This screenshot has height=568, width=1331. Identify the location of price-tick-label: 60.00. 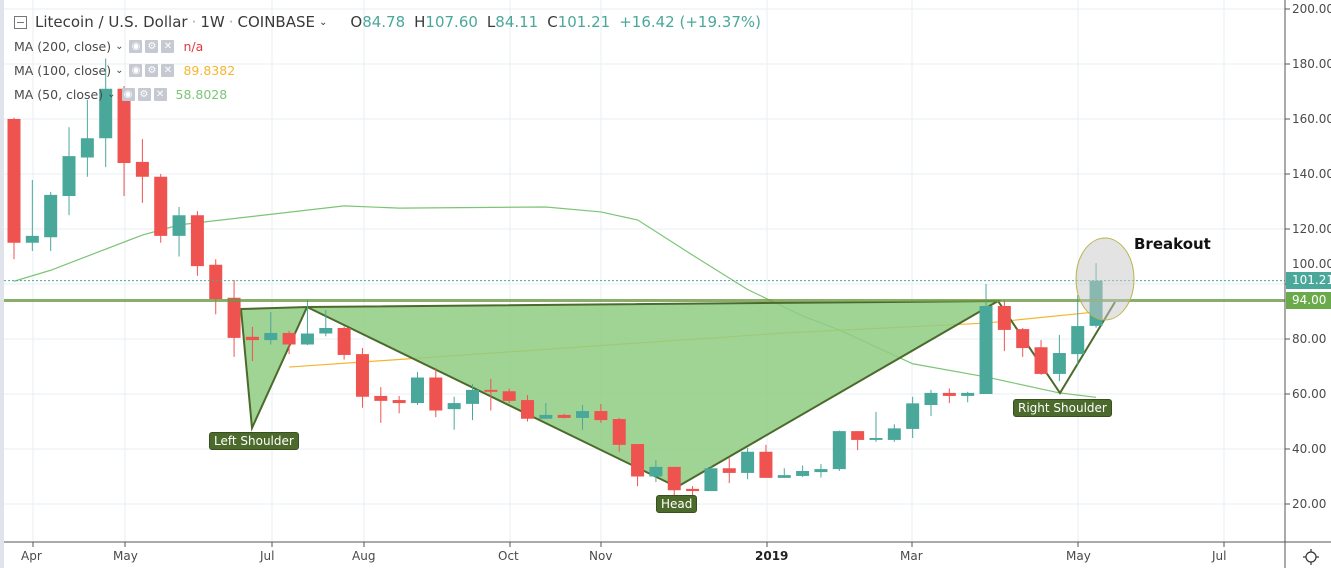
(1309, 394).